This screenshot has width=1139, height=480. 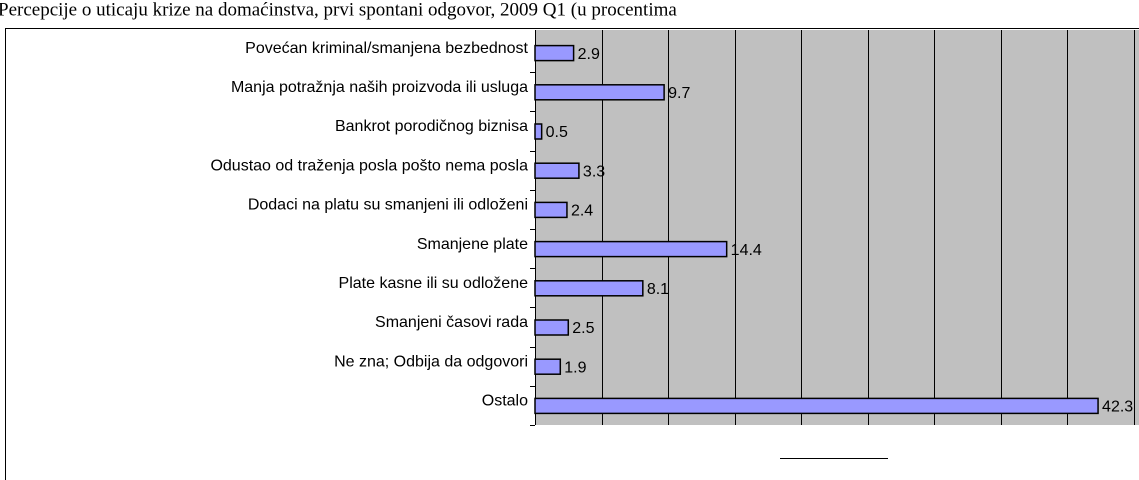 What do you see at coordinates (594, 171) in the screenshot?
I see `value-label: 3.3` at bounding box center [594, 171].